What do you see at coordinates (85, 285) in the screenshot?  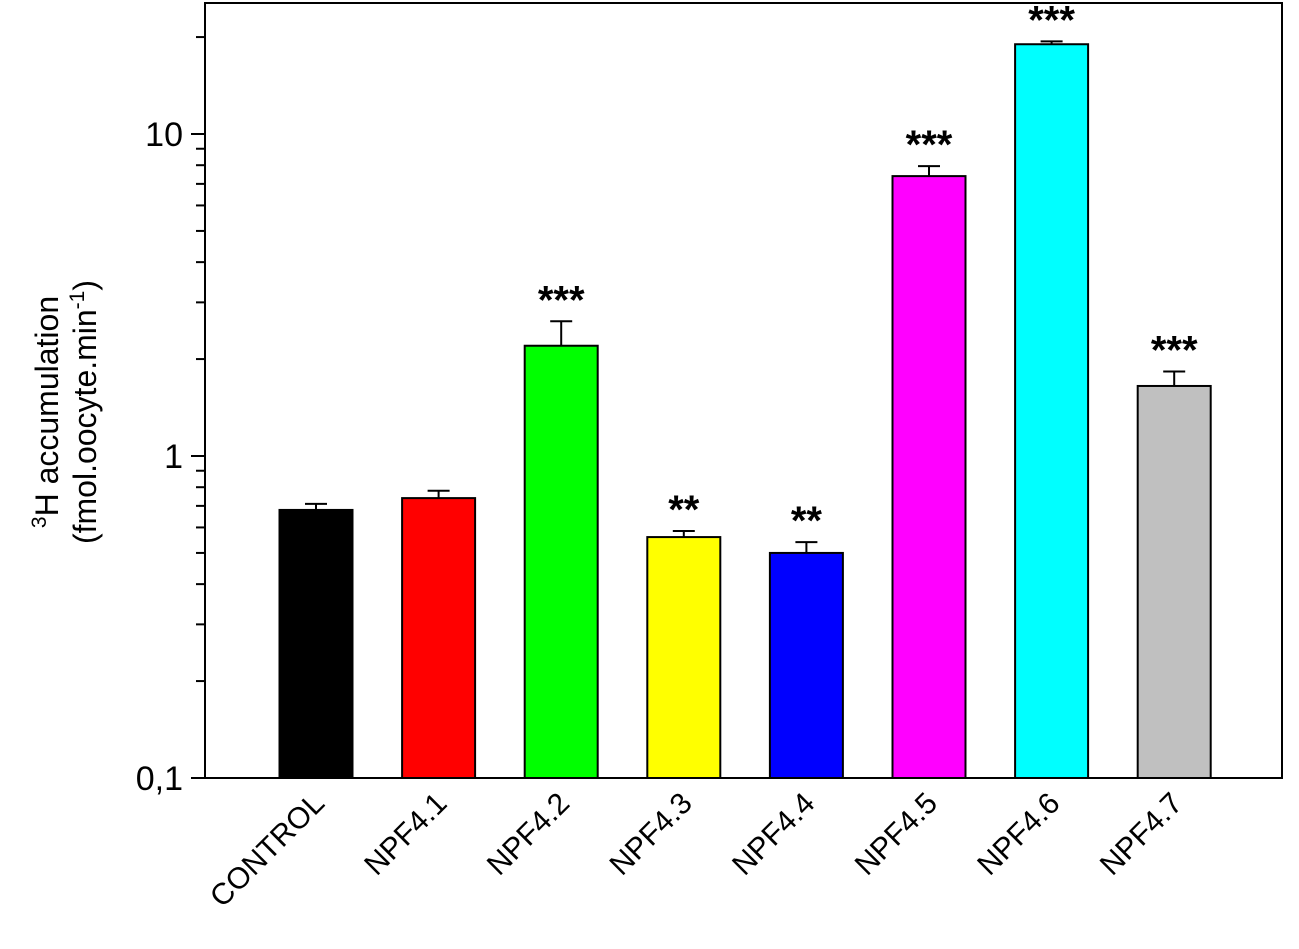 I see `y-axis-title-unit-close: )` at bounding box center [85, 285].